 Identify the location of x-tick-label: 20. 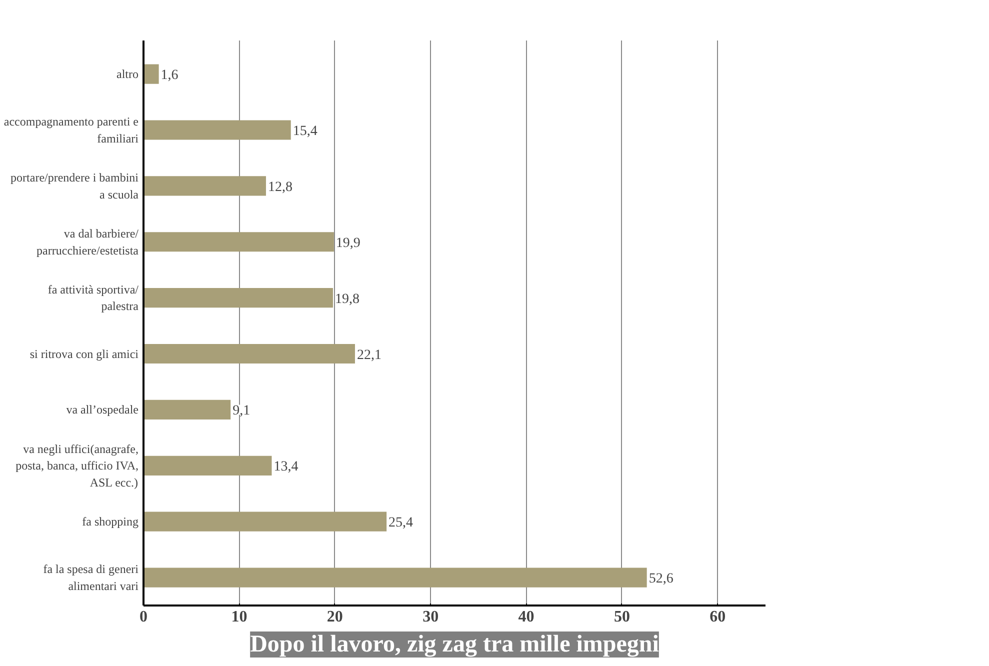
(334, 617).